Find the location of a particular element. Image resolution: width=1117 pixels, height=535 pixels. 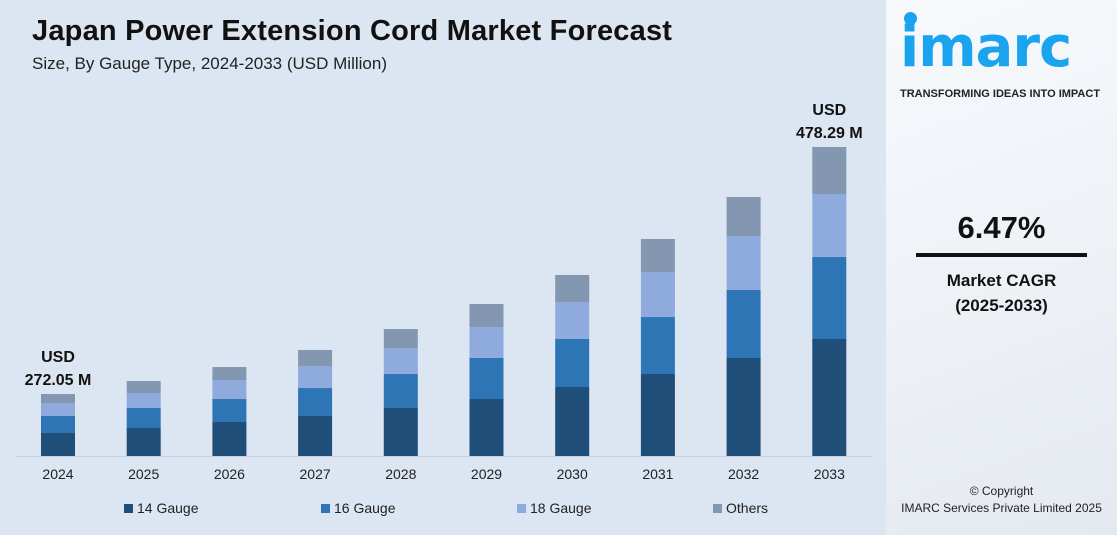

total-label-value: 478.29 M is located at coordinates (829, 133).